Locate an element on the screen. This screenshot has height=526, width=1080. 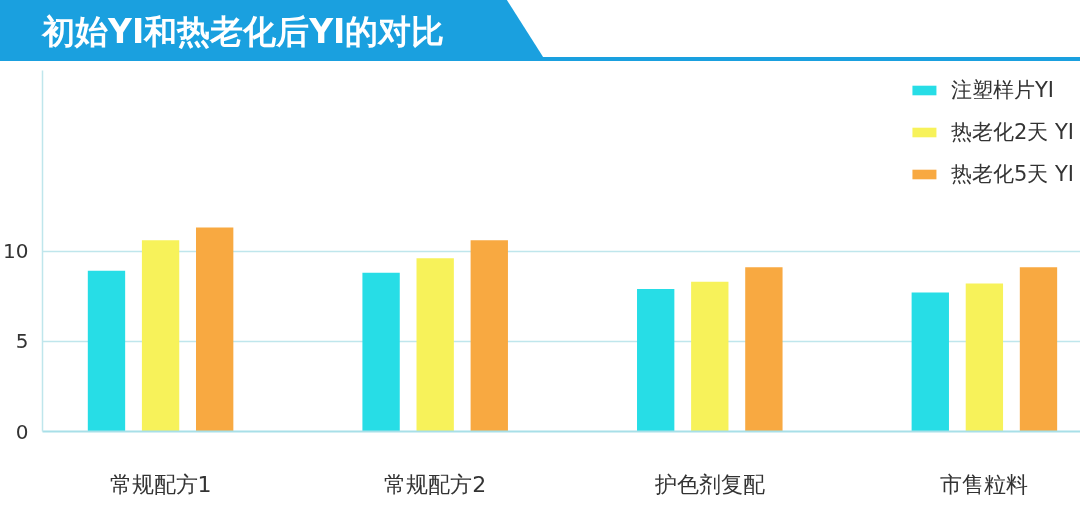
chart-title: 初始YI和热老化后YI的对比 is located at coordinates (243, 32).